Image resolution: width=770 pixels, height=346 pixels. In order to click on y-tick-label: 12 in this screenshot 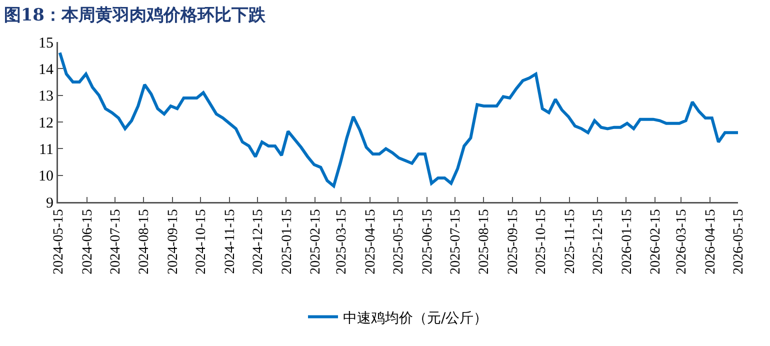, I will do `click(46, 123)`.